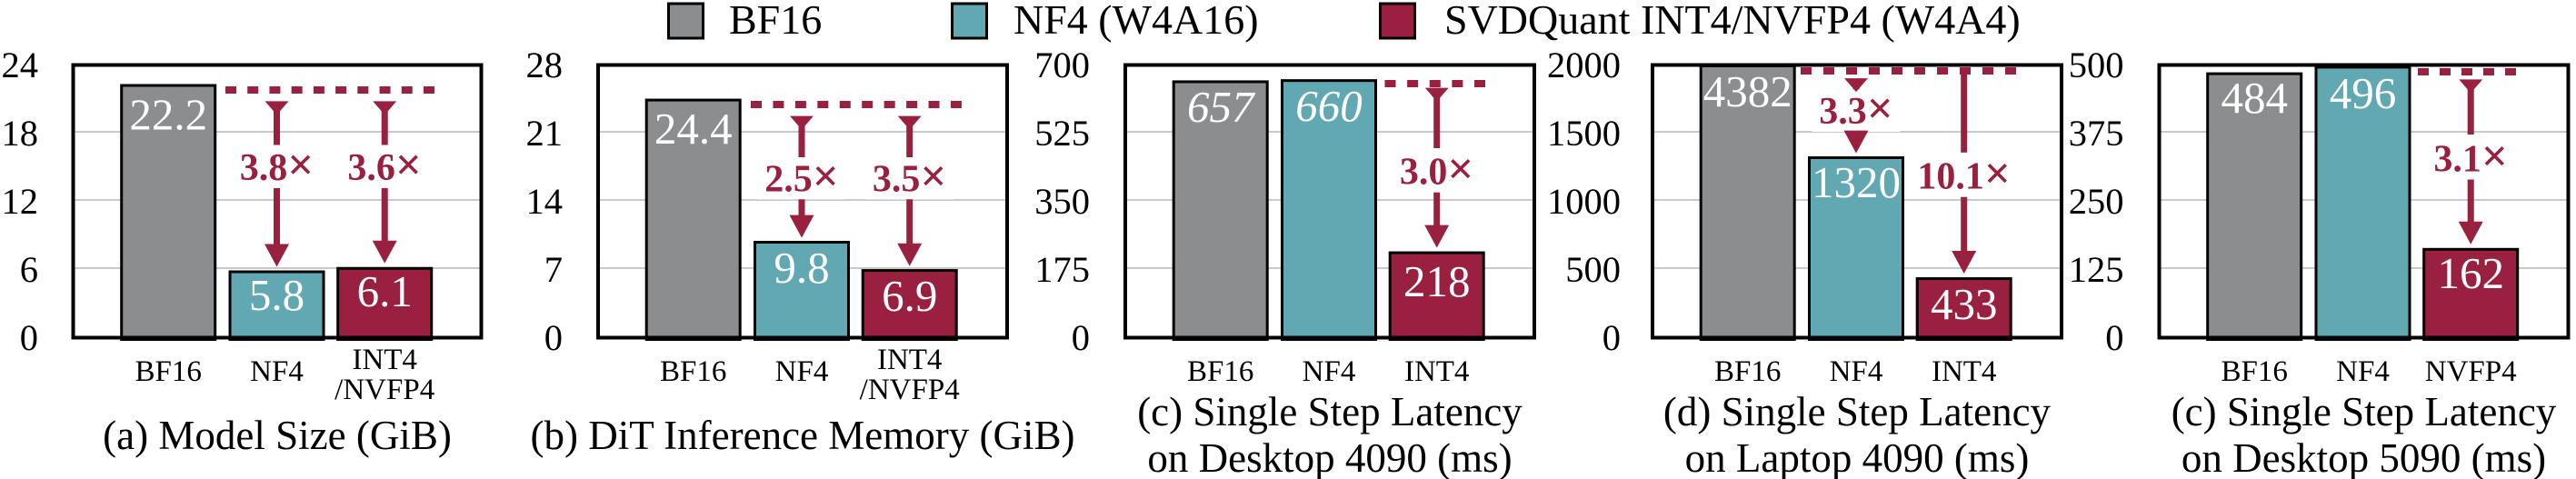  What do you see at coordinates (1329, 106) in the screenshot?
I see `svg-text: 660` at bounding box center [1329, 106].